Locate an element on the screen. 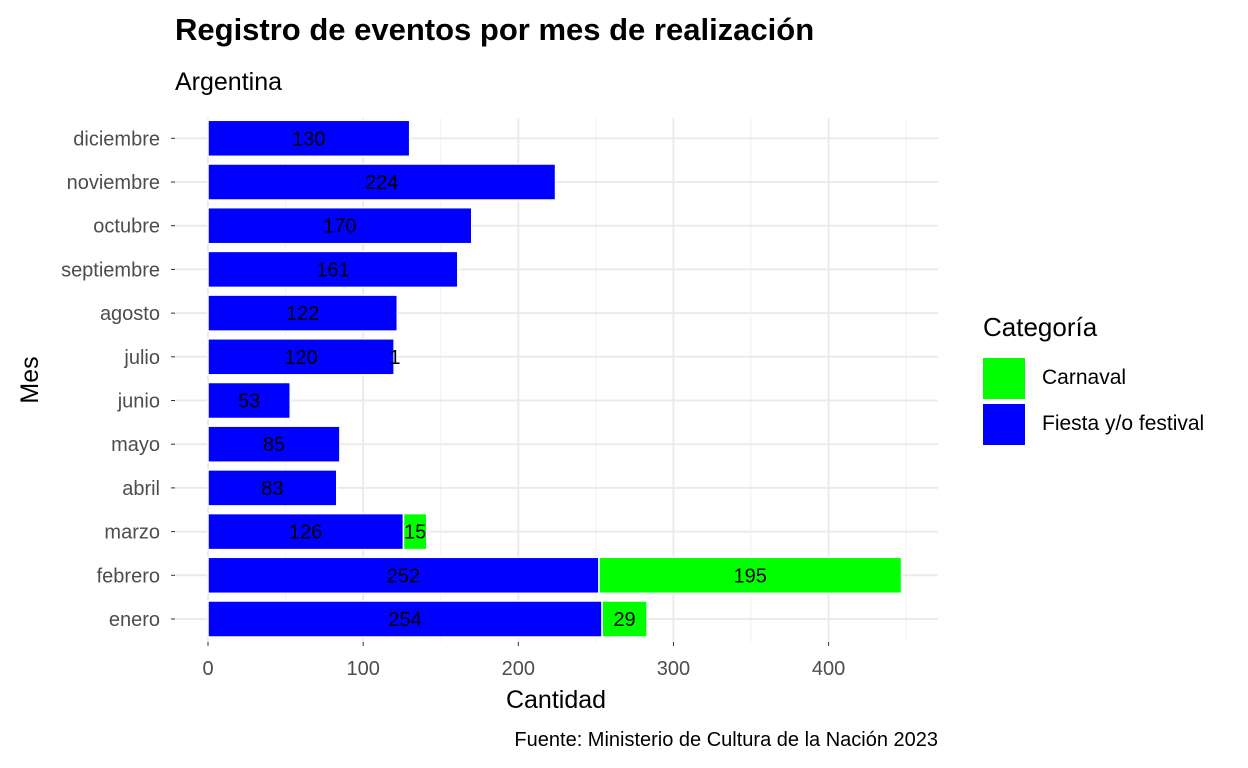 The image size is (1248, 768). bar-febrero-carnaval is located at coordinates (750, 575).